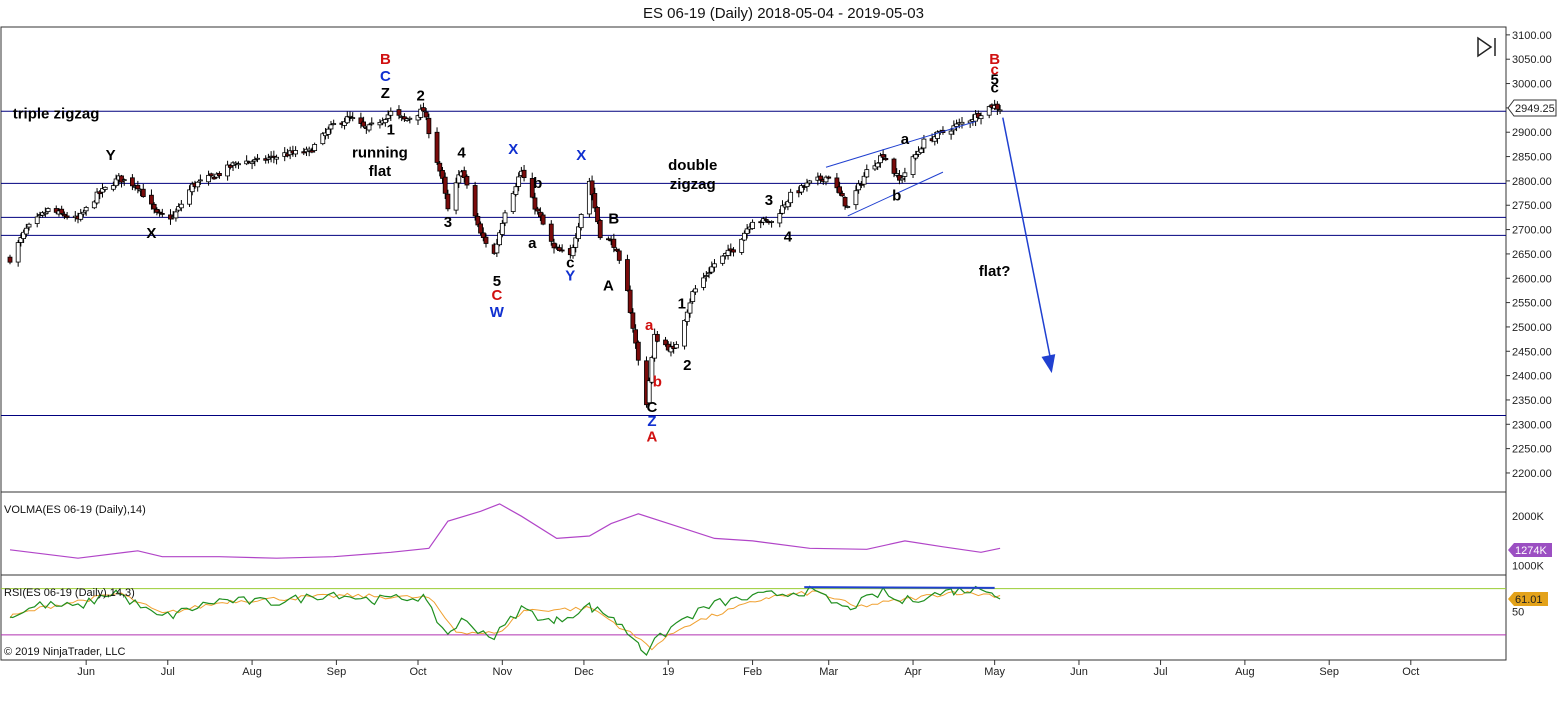 The height and width of the screenshot is (704, 1567). What do you see at coordinates (151, 233) in the screenshot?
I see `wave-label: X` at bounding box center [151, 233].